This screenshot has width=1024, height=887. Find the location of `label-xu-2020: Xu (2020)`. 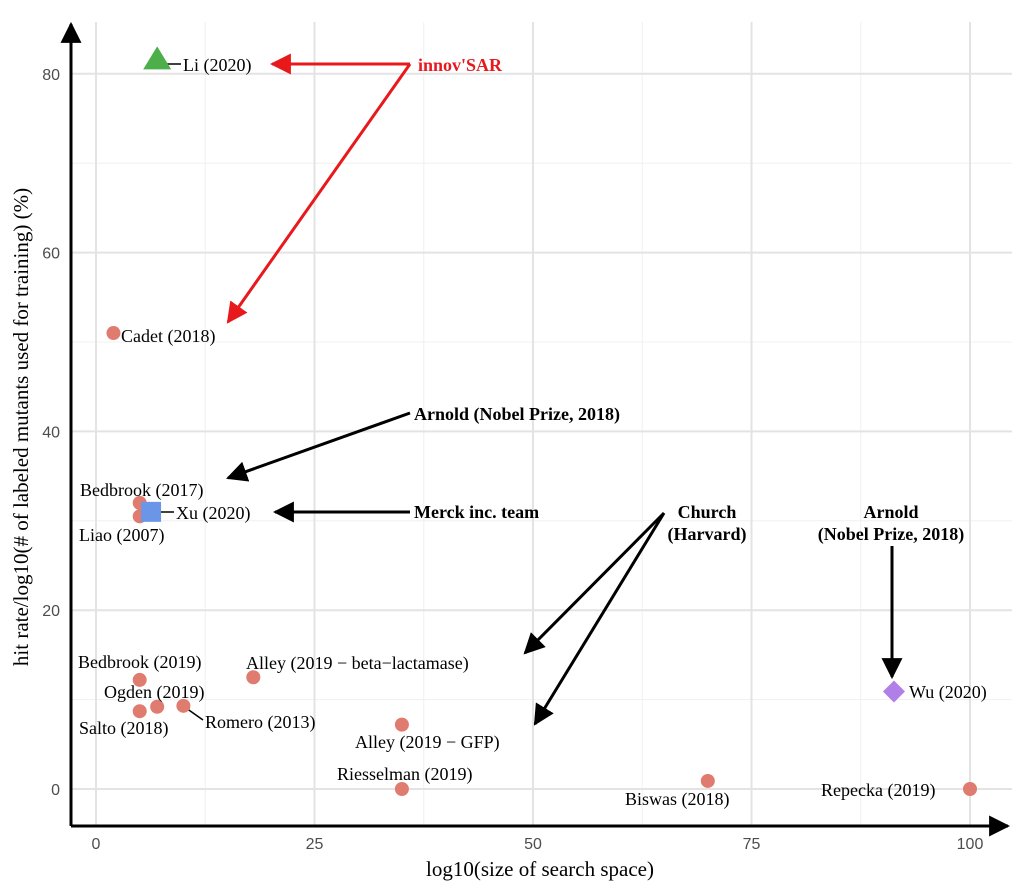

label-xu-2020: Xu (2020) is located at coordinates (213, 513).